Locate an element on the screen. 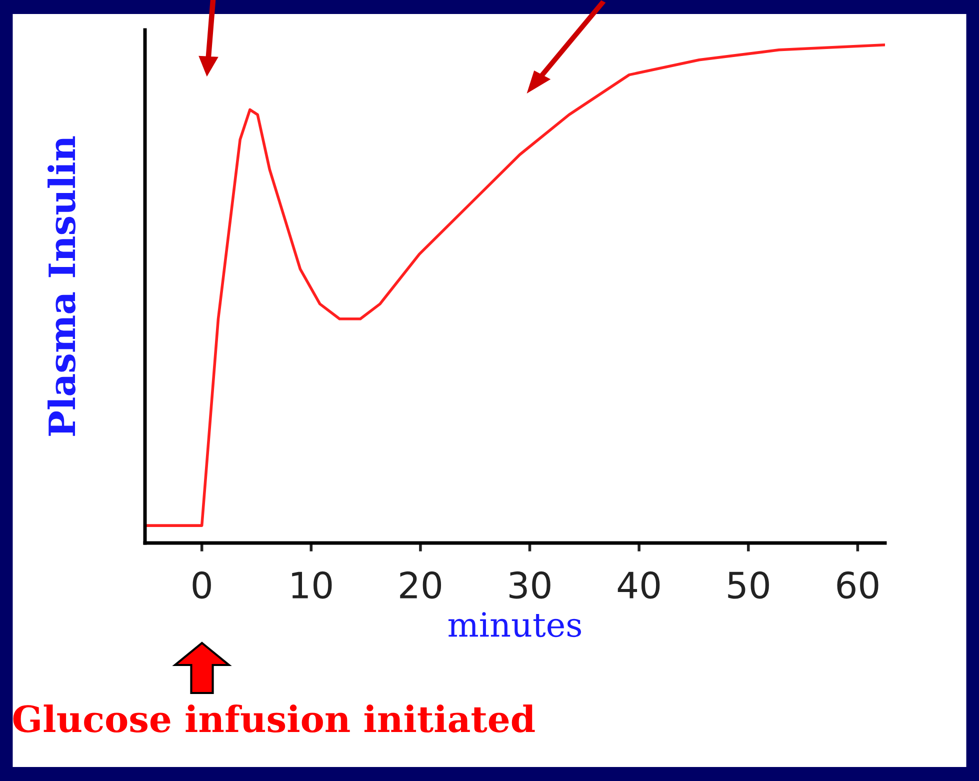  x-tick-label: 10 is located at coordinates (312, 585).